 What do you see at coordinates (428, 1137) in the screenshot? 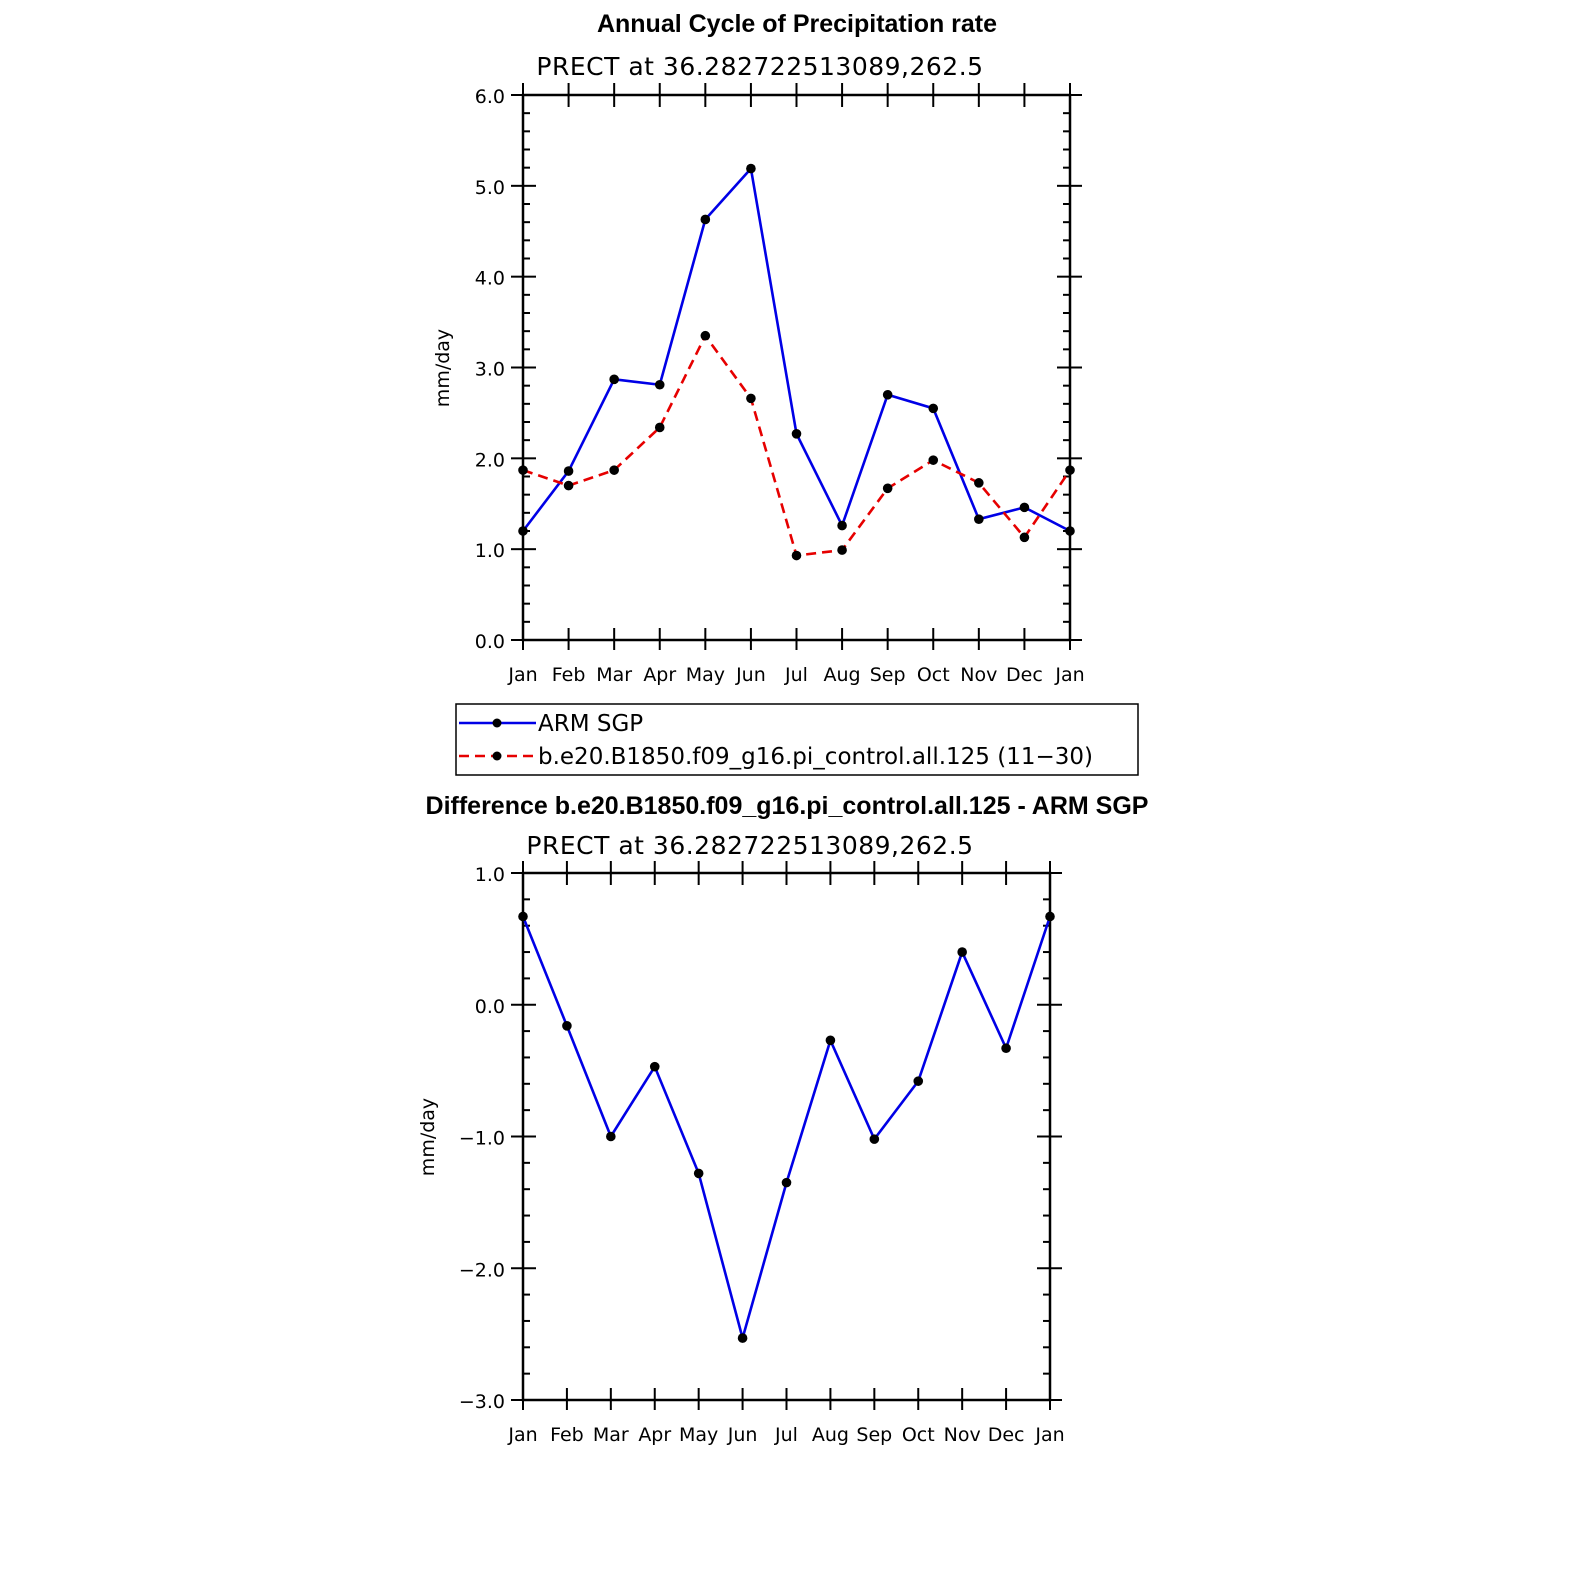
I see `chart-2-y-axis-label: mm/day` at bounding box center [428, 1137].